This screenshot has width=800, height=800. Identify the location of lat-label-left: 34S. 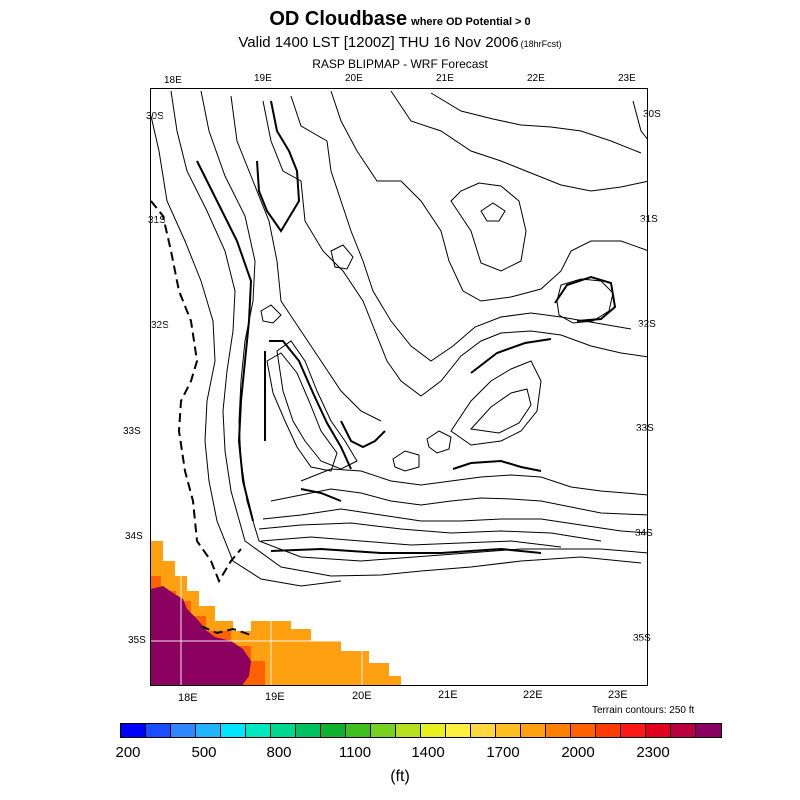
(134, 536).